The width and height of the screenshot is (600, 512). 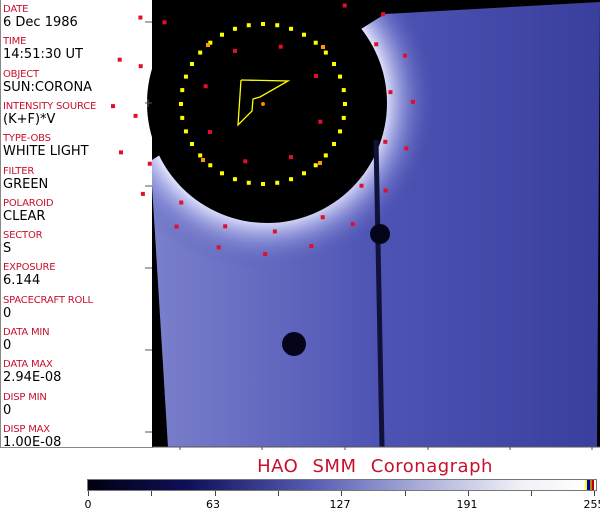 I want to click on field-value: CLEAR, so click(x=24, y=216).